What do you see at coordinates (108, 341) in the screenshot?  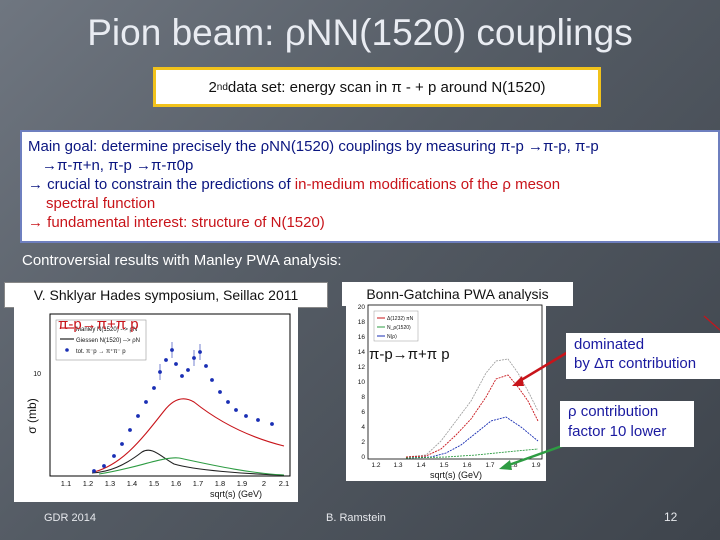 I see `plot-left-legend-2: Giessen N(1520) --> ρN` at bounding box center [108, 341].